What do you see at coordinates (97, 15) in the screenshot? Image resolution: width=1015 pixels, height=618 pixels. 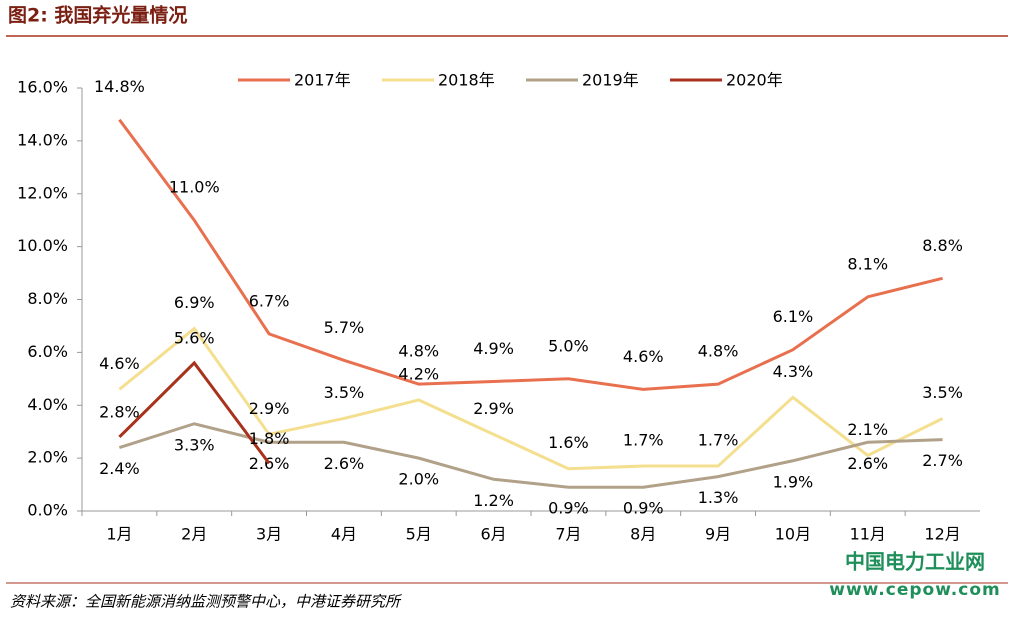 I see `chart-title: 图2: 我国弃光量情况` at bounding box center [97, 15].